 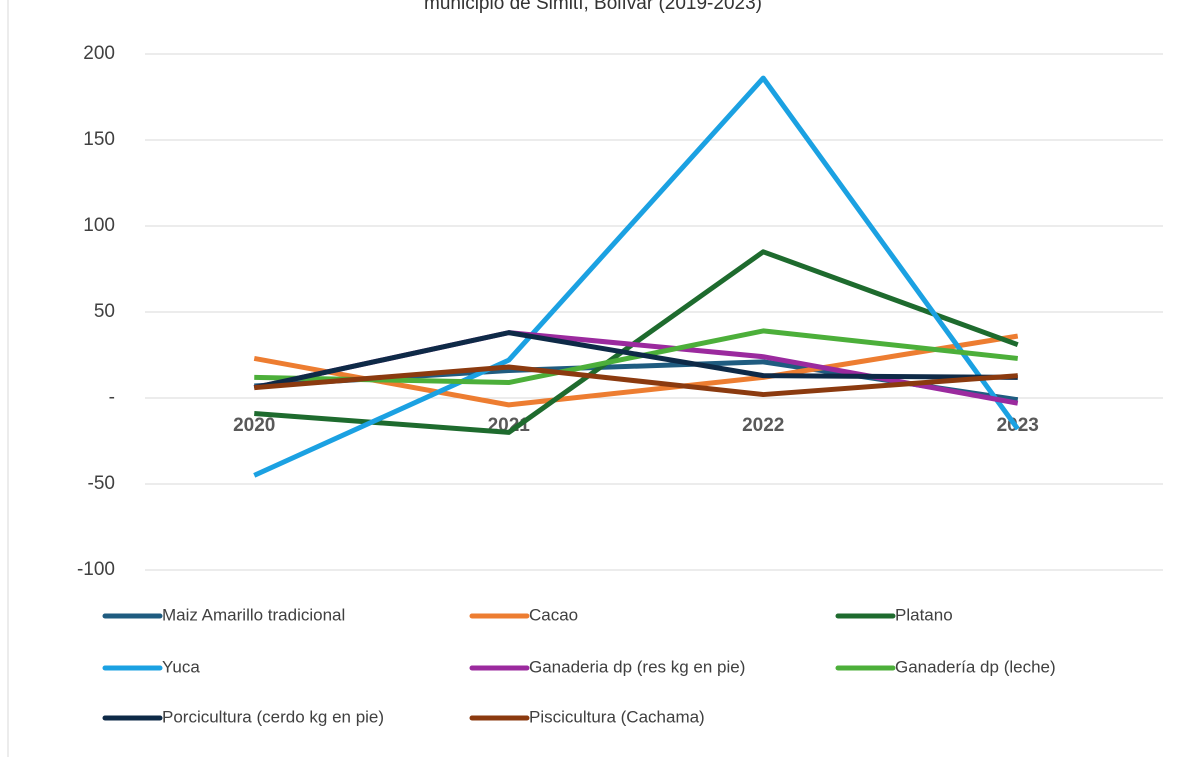 I want to click on chart-title: municipio de Simití, Bolívar (2019-2023), so click(x=593, y=7).